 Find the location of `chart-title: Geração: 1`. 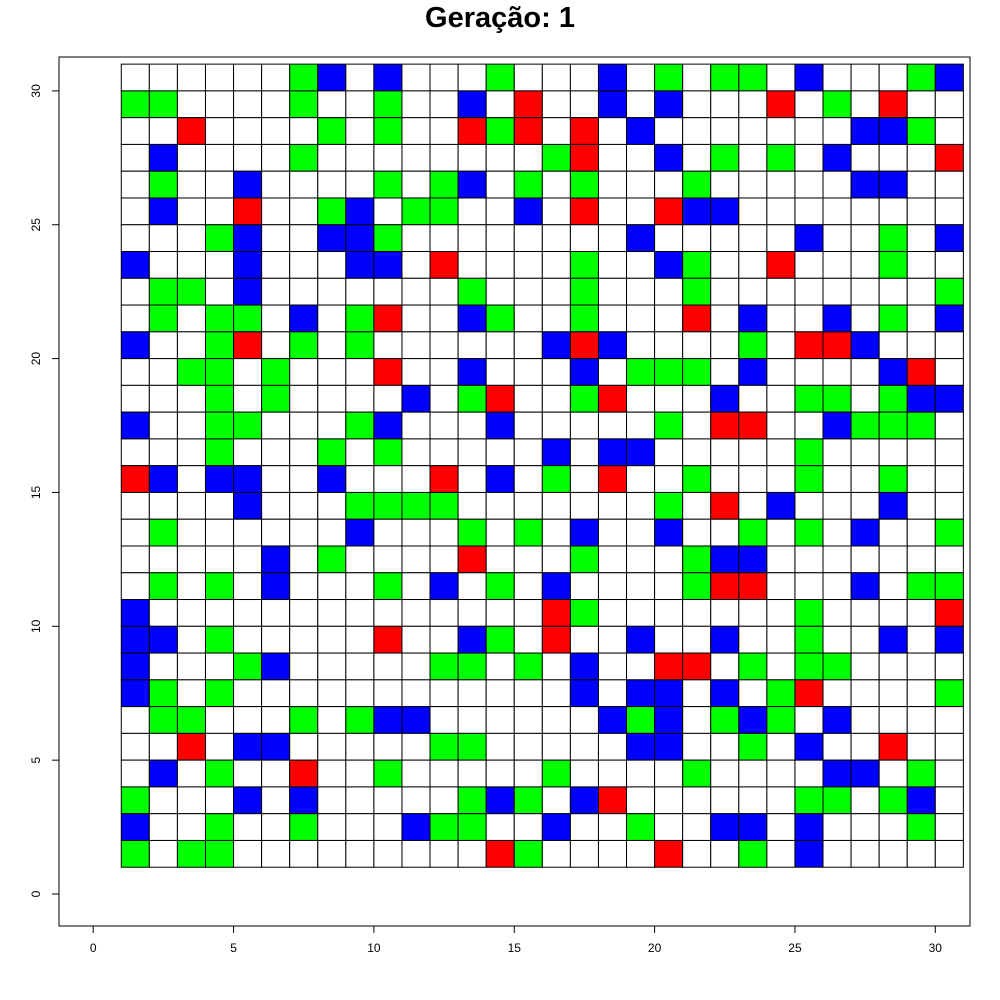

chart-title: Geração: 1 is located at coordinates (500, 18).